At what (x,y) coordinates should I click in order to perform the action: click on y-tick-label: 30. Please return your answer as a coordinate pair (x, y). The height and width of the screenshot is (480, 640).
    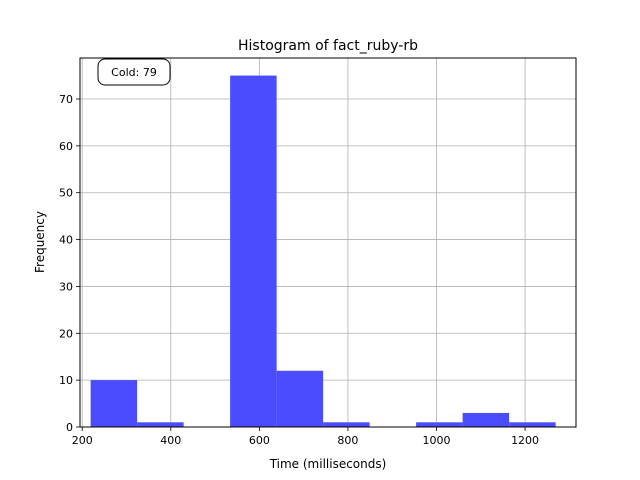
    Looking at the image, I should click on (66, 286).